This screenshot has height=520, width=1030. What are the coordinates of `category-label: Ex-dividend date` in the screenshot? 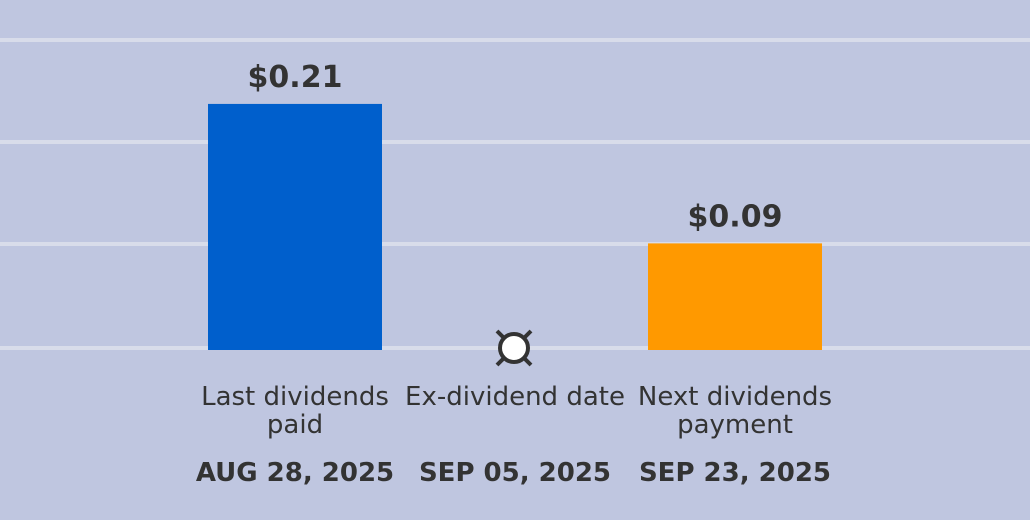 It's located at (515, 397).